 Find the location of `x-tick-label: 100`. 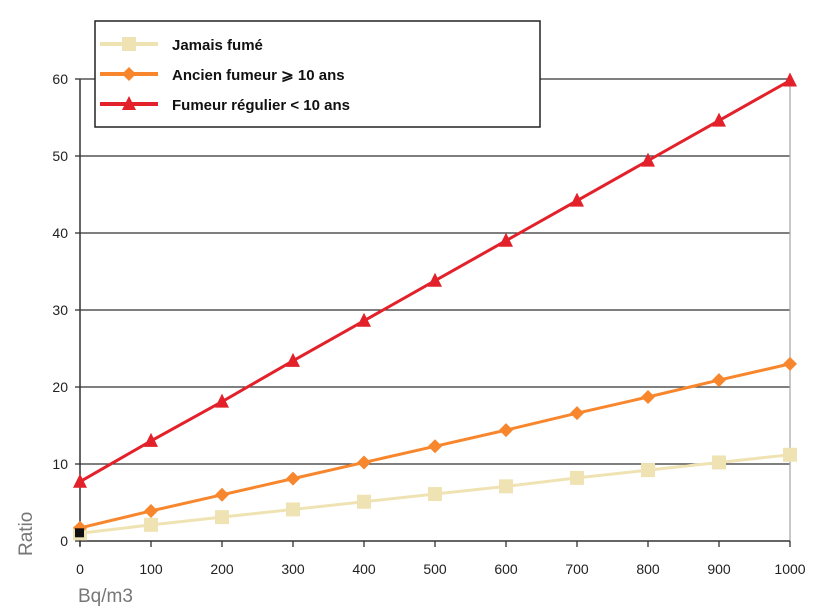

x-tick-label: 100 is located at coordinates (151, 569).